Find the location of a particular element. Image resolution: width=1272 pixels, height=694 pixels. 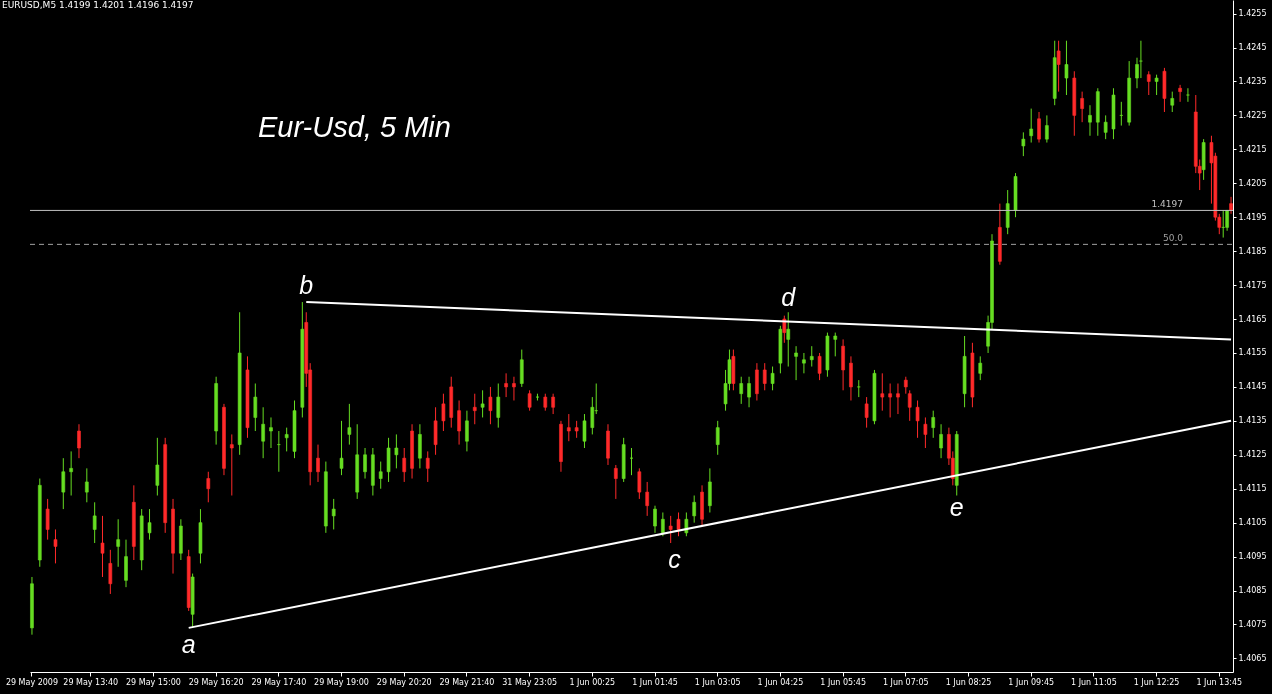

y-tick-label: 1.4155 is located at coordinates (1252, 353).